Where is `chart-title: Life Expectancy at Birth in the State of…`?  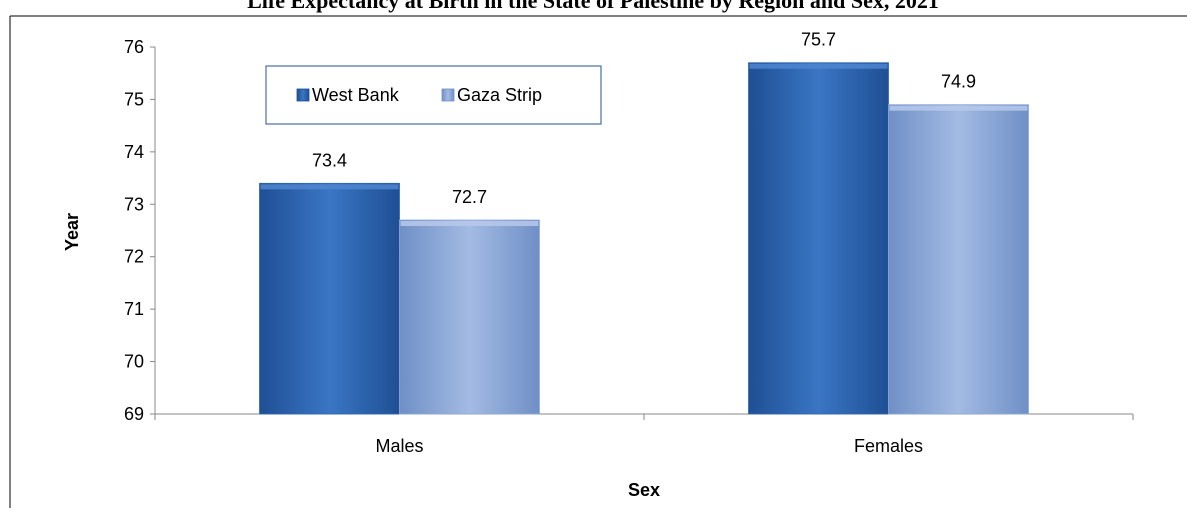 chart-title: Life Expectancy at Birth in the State of… is located at coordinates (593, 6).